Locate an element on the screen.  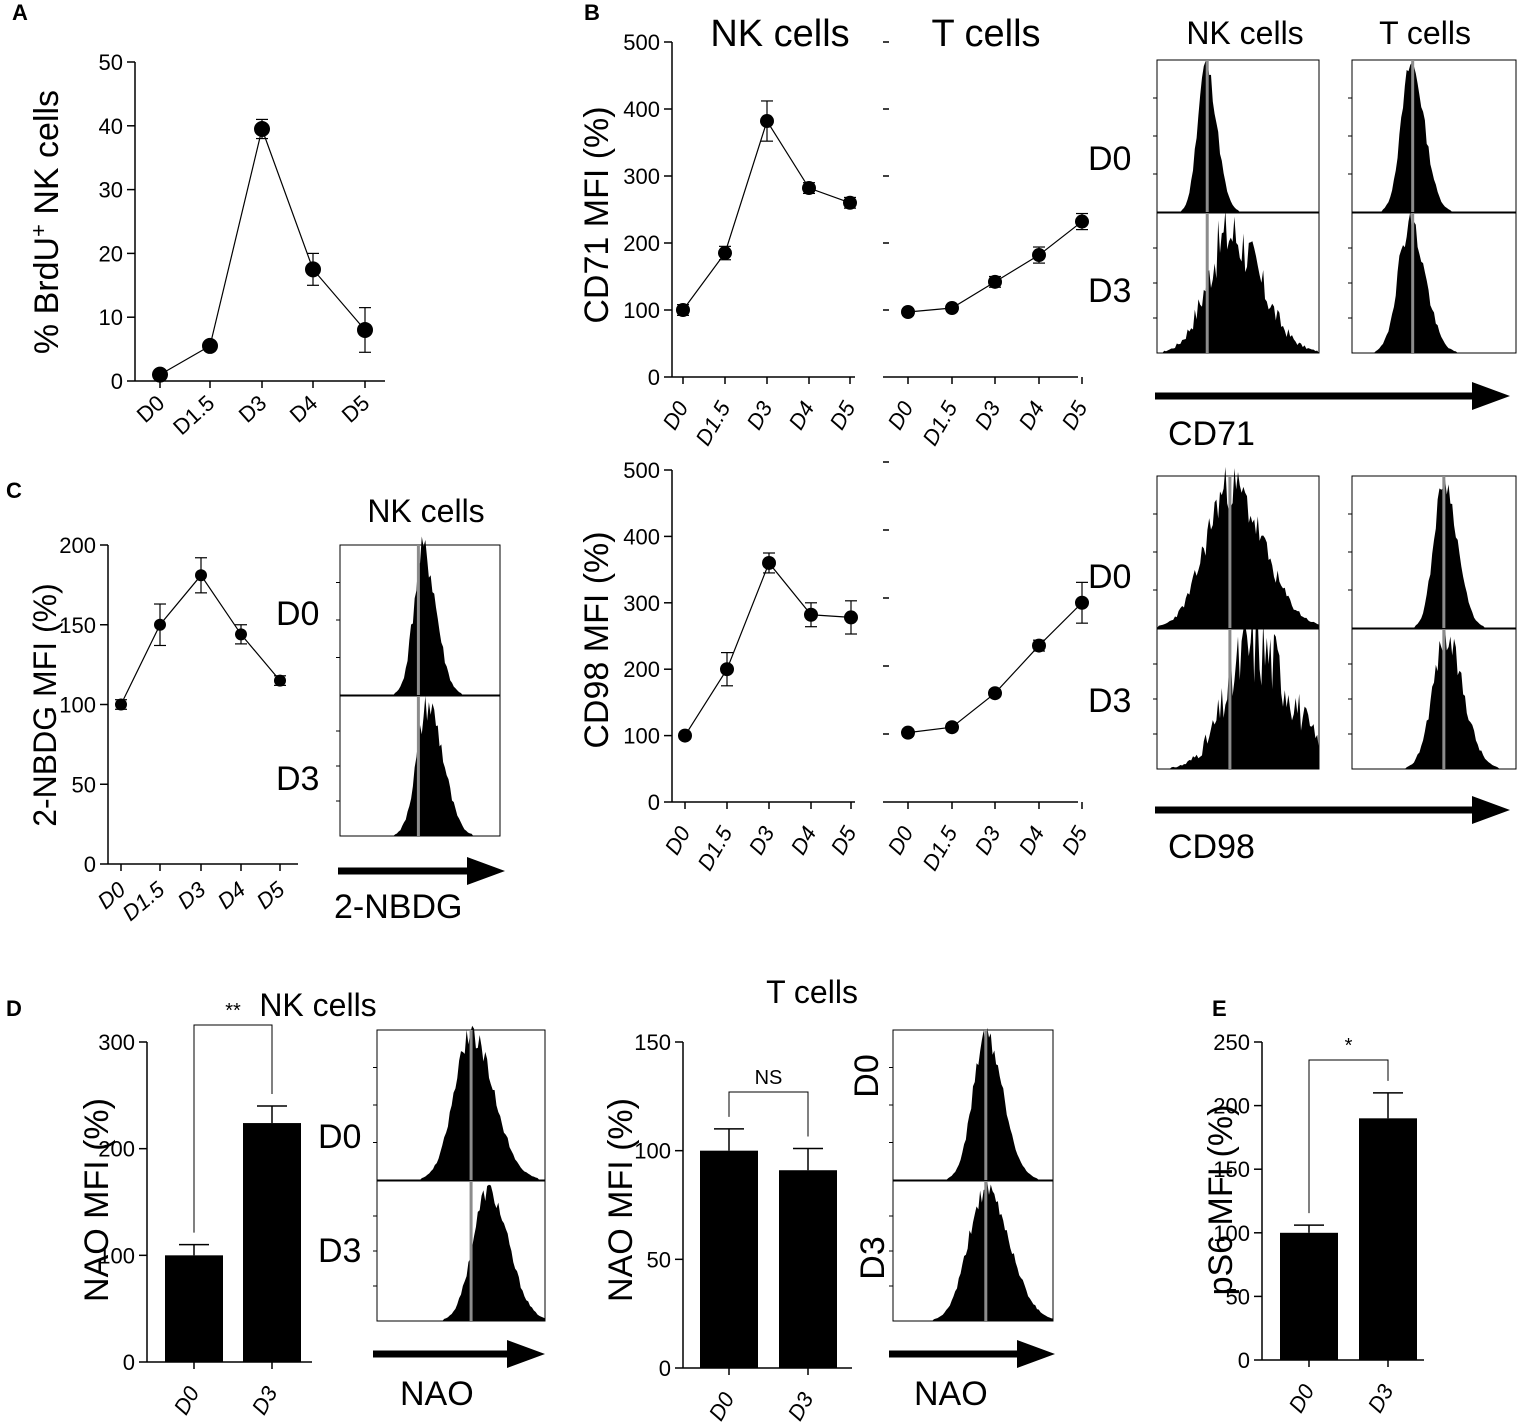
y-tick-label: 500 is located at coordinates (641, 42).